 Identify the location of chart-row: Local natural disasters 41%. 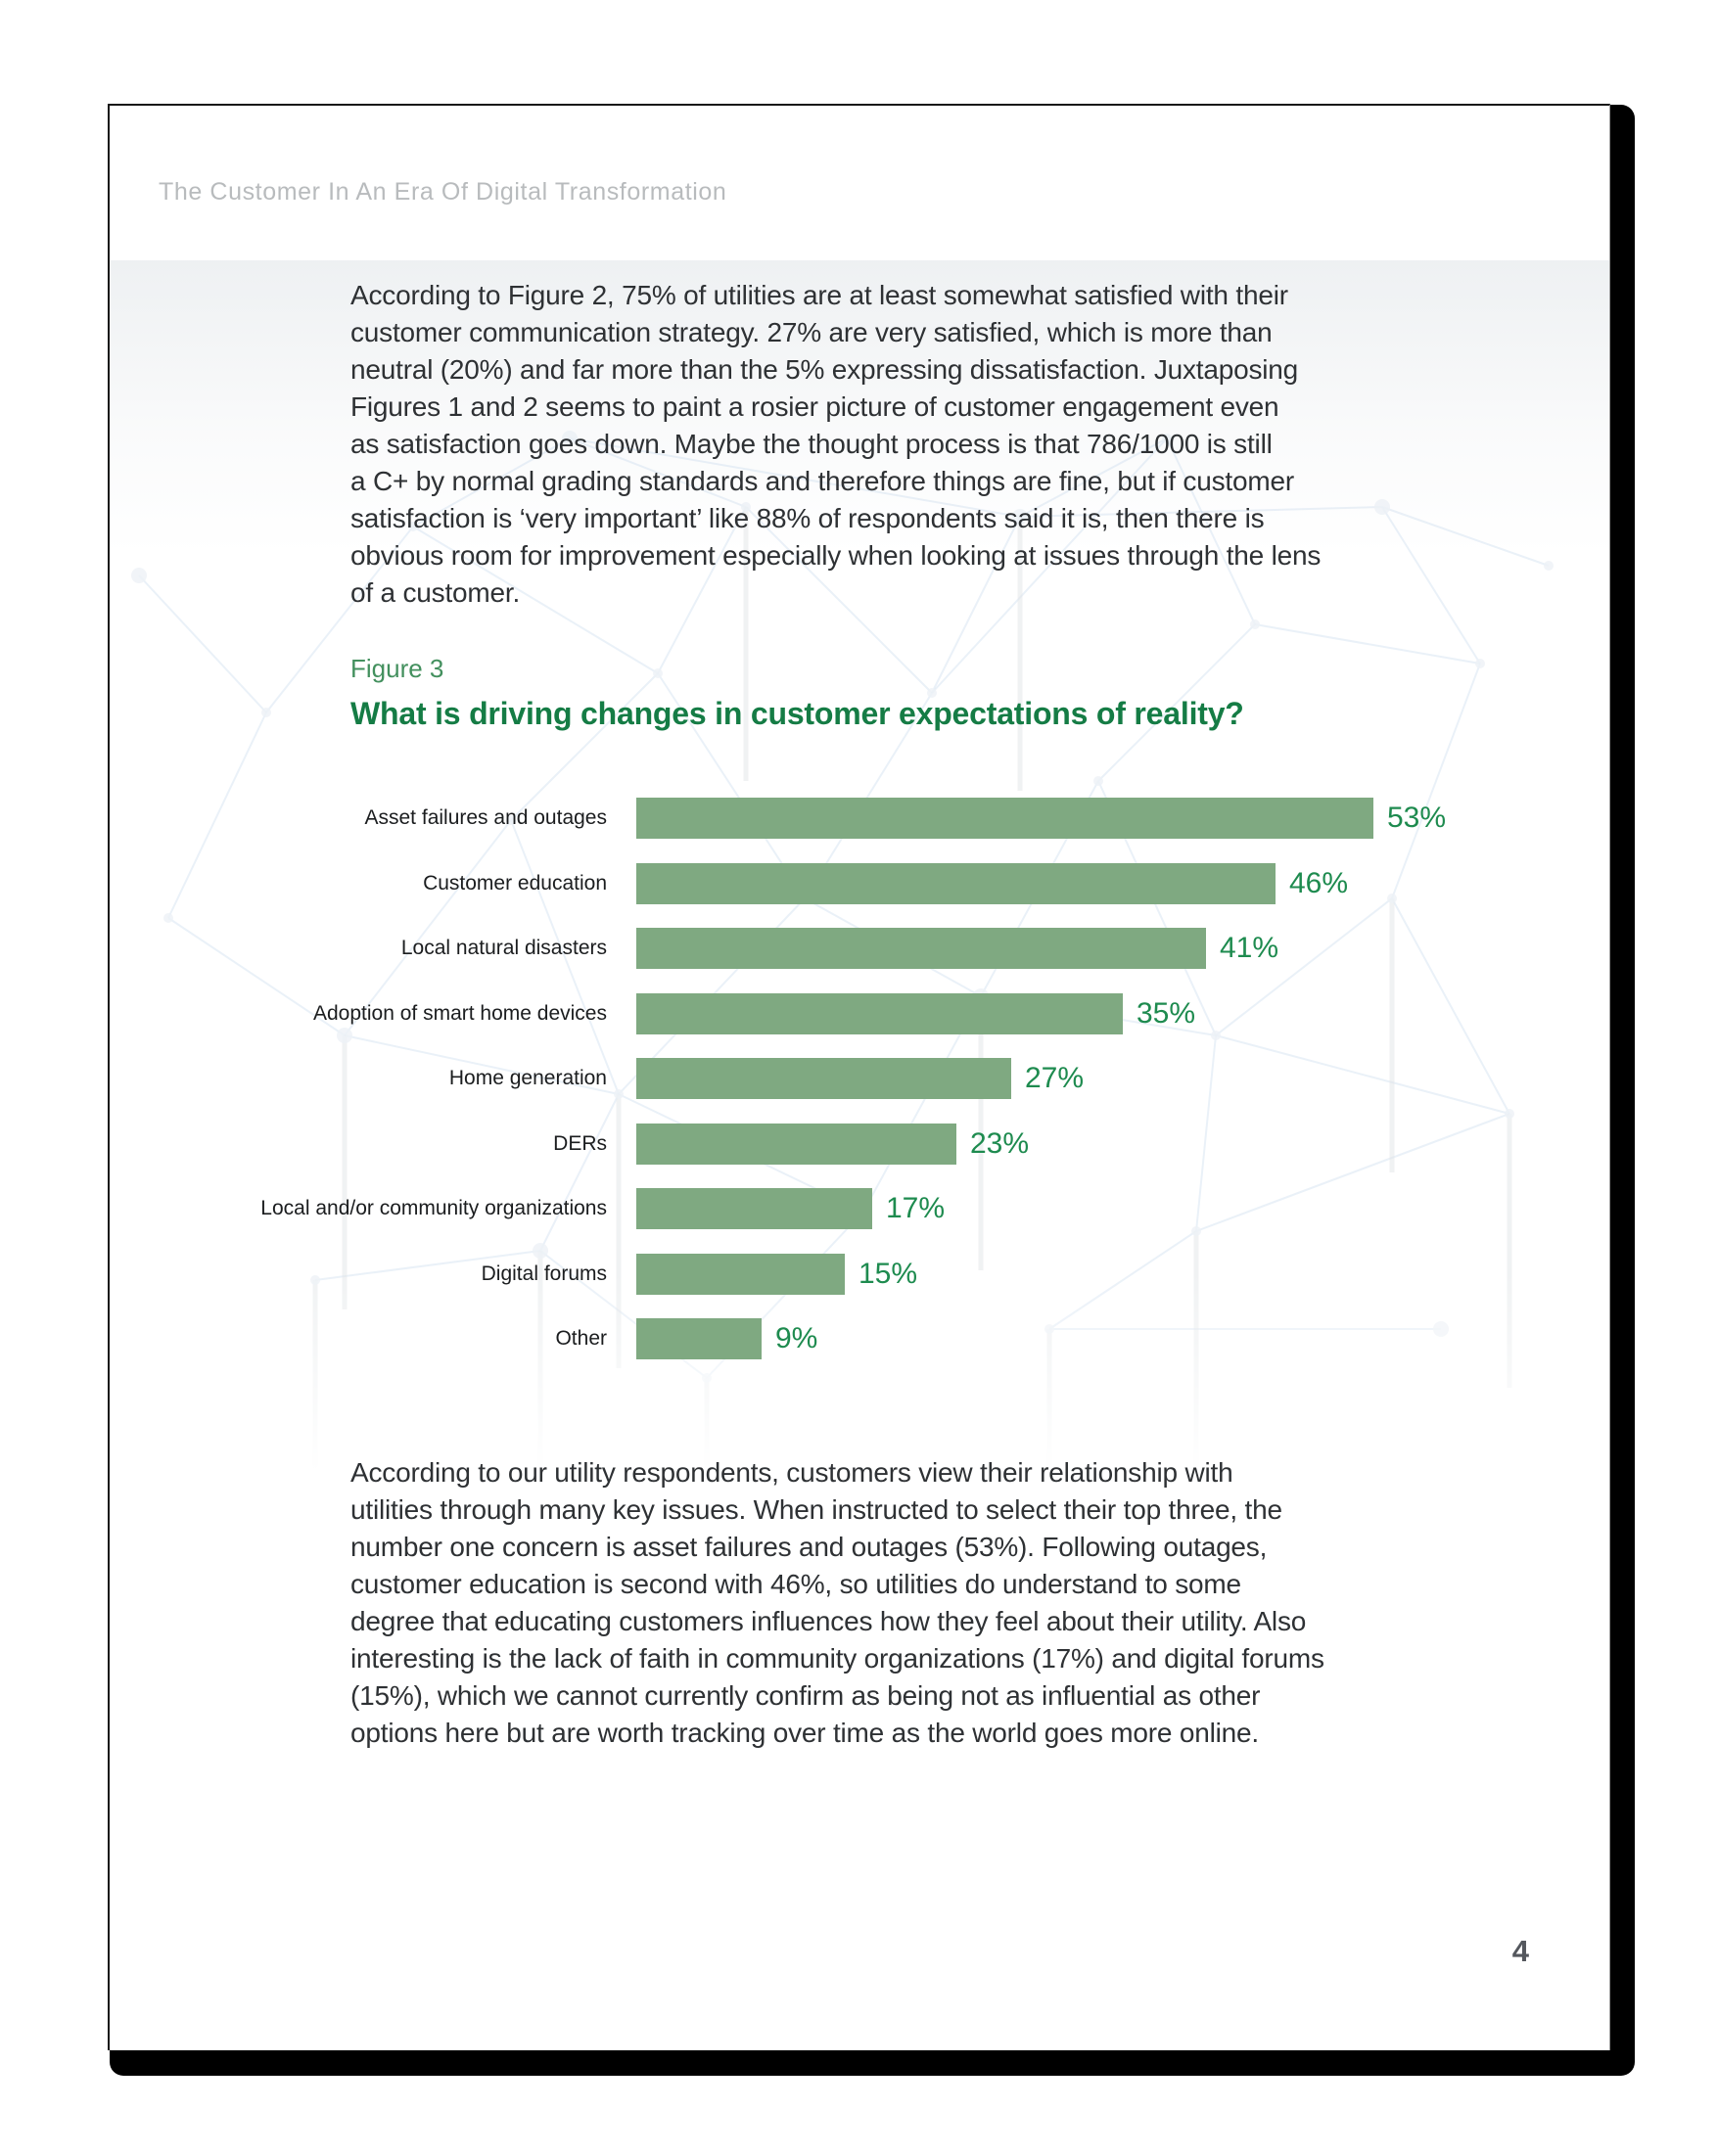
(859, 948).